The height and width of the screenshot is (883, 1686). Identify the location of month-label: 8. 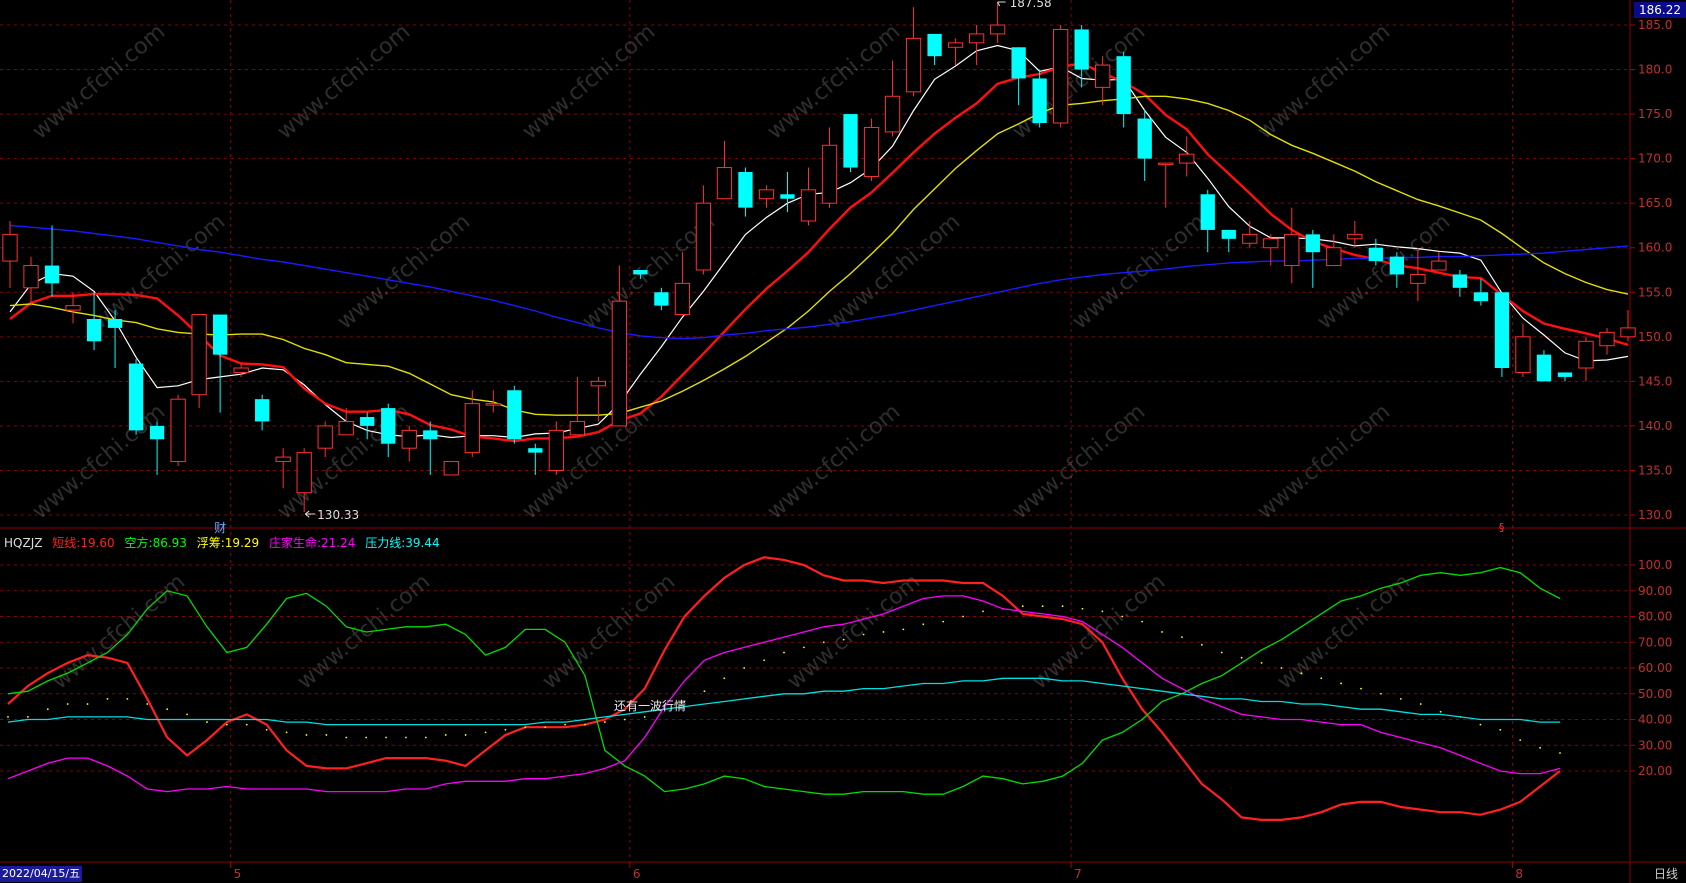
(1519, 874).